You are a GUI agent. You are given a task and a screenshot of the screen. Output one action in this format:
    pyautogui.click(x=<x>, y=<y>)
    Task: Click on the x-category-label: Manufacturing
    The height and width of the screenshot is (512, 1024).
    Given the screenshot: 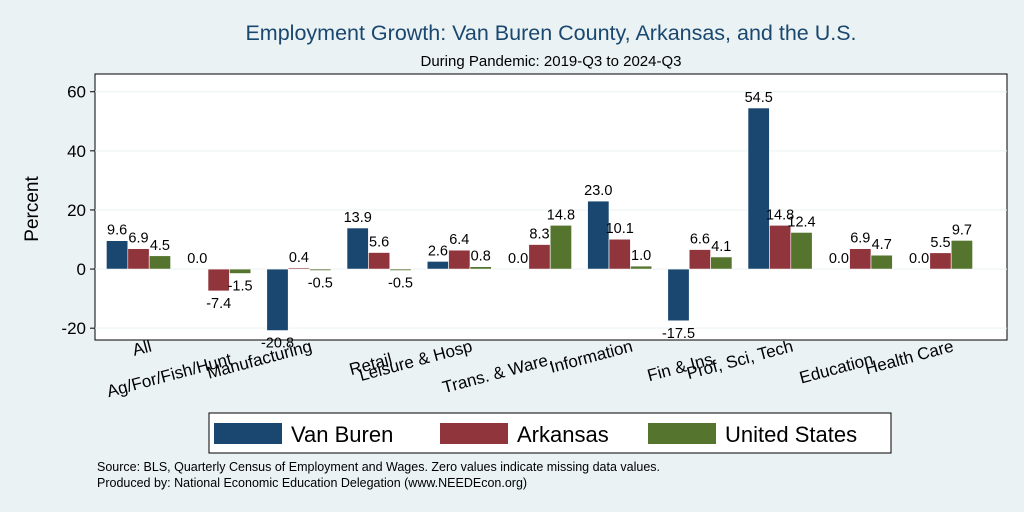 What is the action you would take?
    pyautogui.click(x=259, y=360)
    